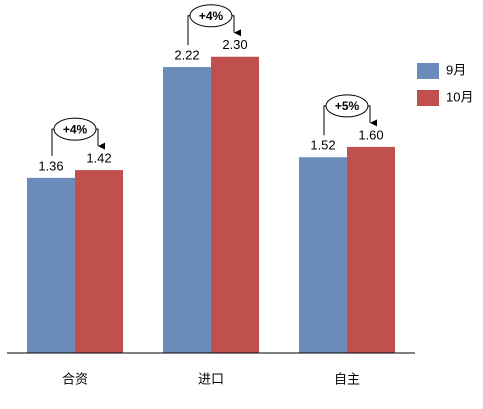 The image size is (483, 409). I want to click on x-tick-label: 进口, so click(211, 378).